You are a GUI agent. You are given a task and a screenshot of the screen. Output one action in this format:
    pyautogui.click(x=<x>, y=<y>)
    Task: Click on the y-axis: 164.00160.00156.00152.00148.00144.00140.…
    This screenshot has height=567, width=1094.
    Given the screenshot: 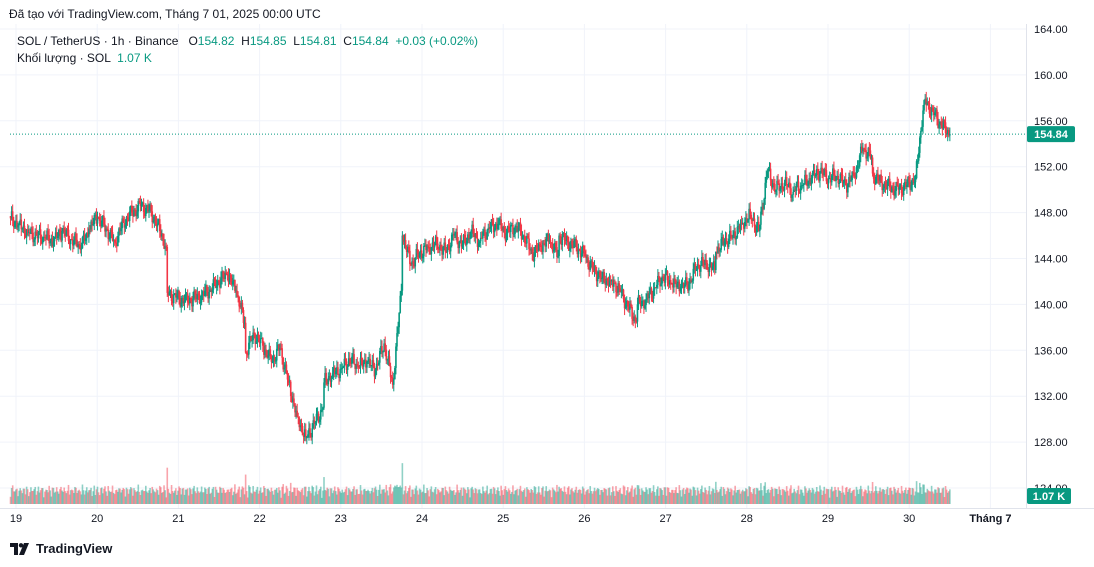 What is the action you would take?
    pyautogui.click(x=1051, y=259)
    